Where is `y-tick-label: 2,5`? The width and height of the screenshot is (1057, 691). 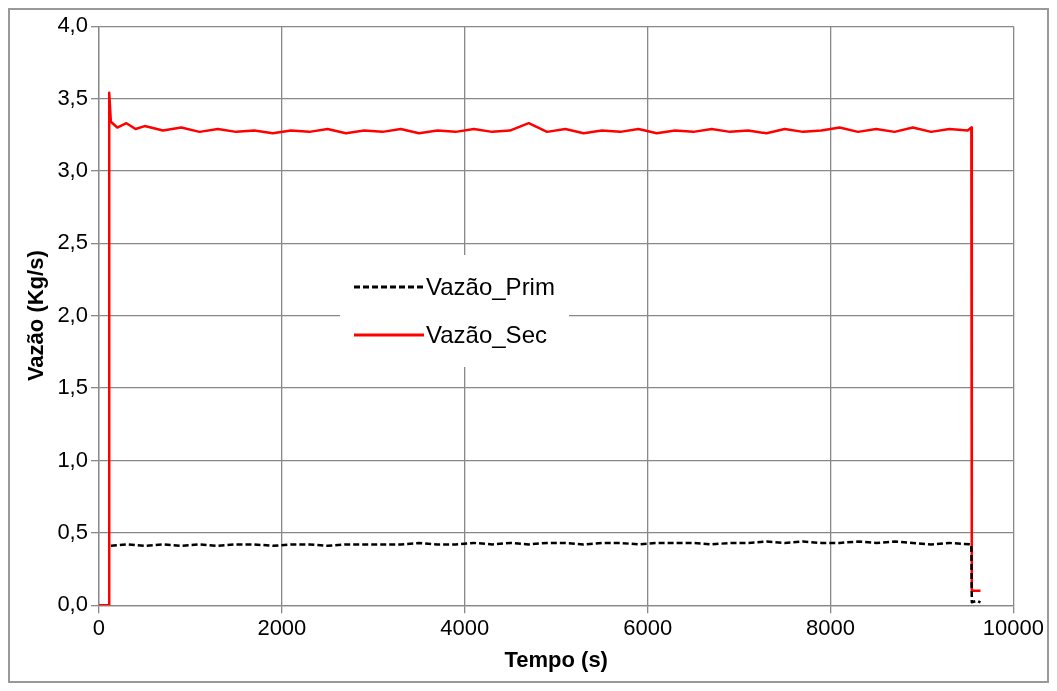 y-tick-label: 2,5 is located at coordinates (72, 242).